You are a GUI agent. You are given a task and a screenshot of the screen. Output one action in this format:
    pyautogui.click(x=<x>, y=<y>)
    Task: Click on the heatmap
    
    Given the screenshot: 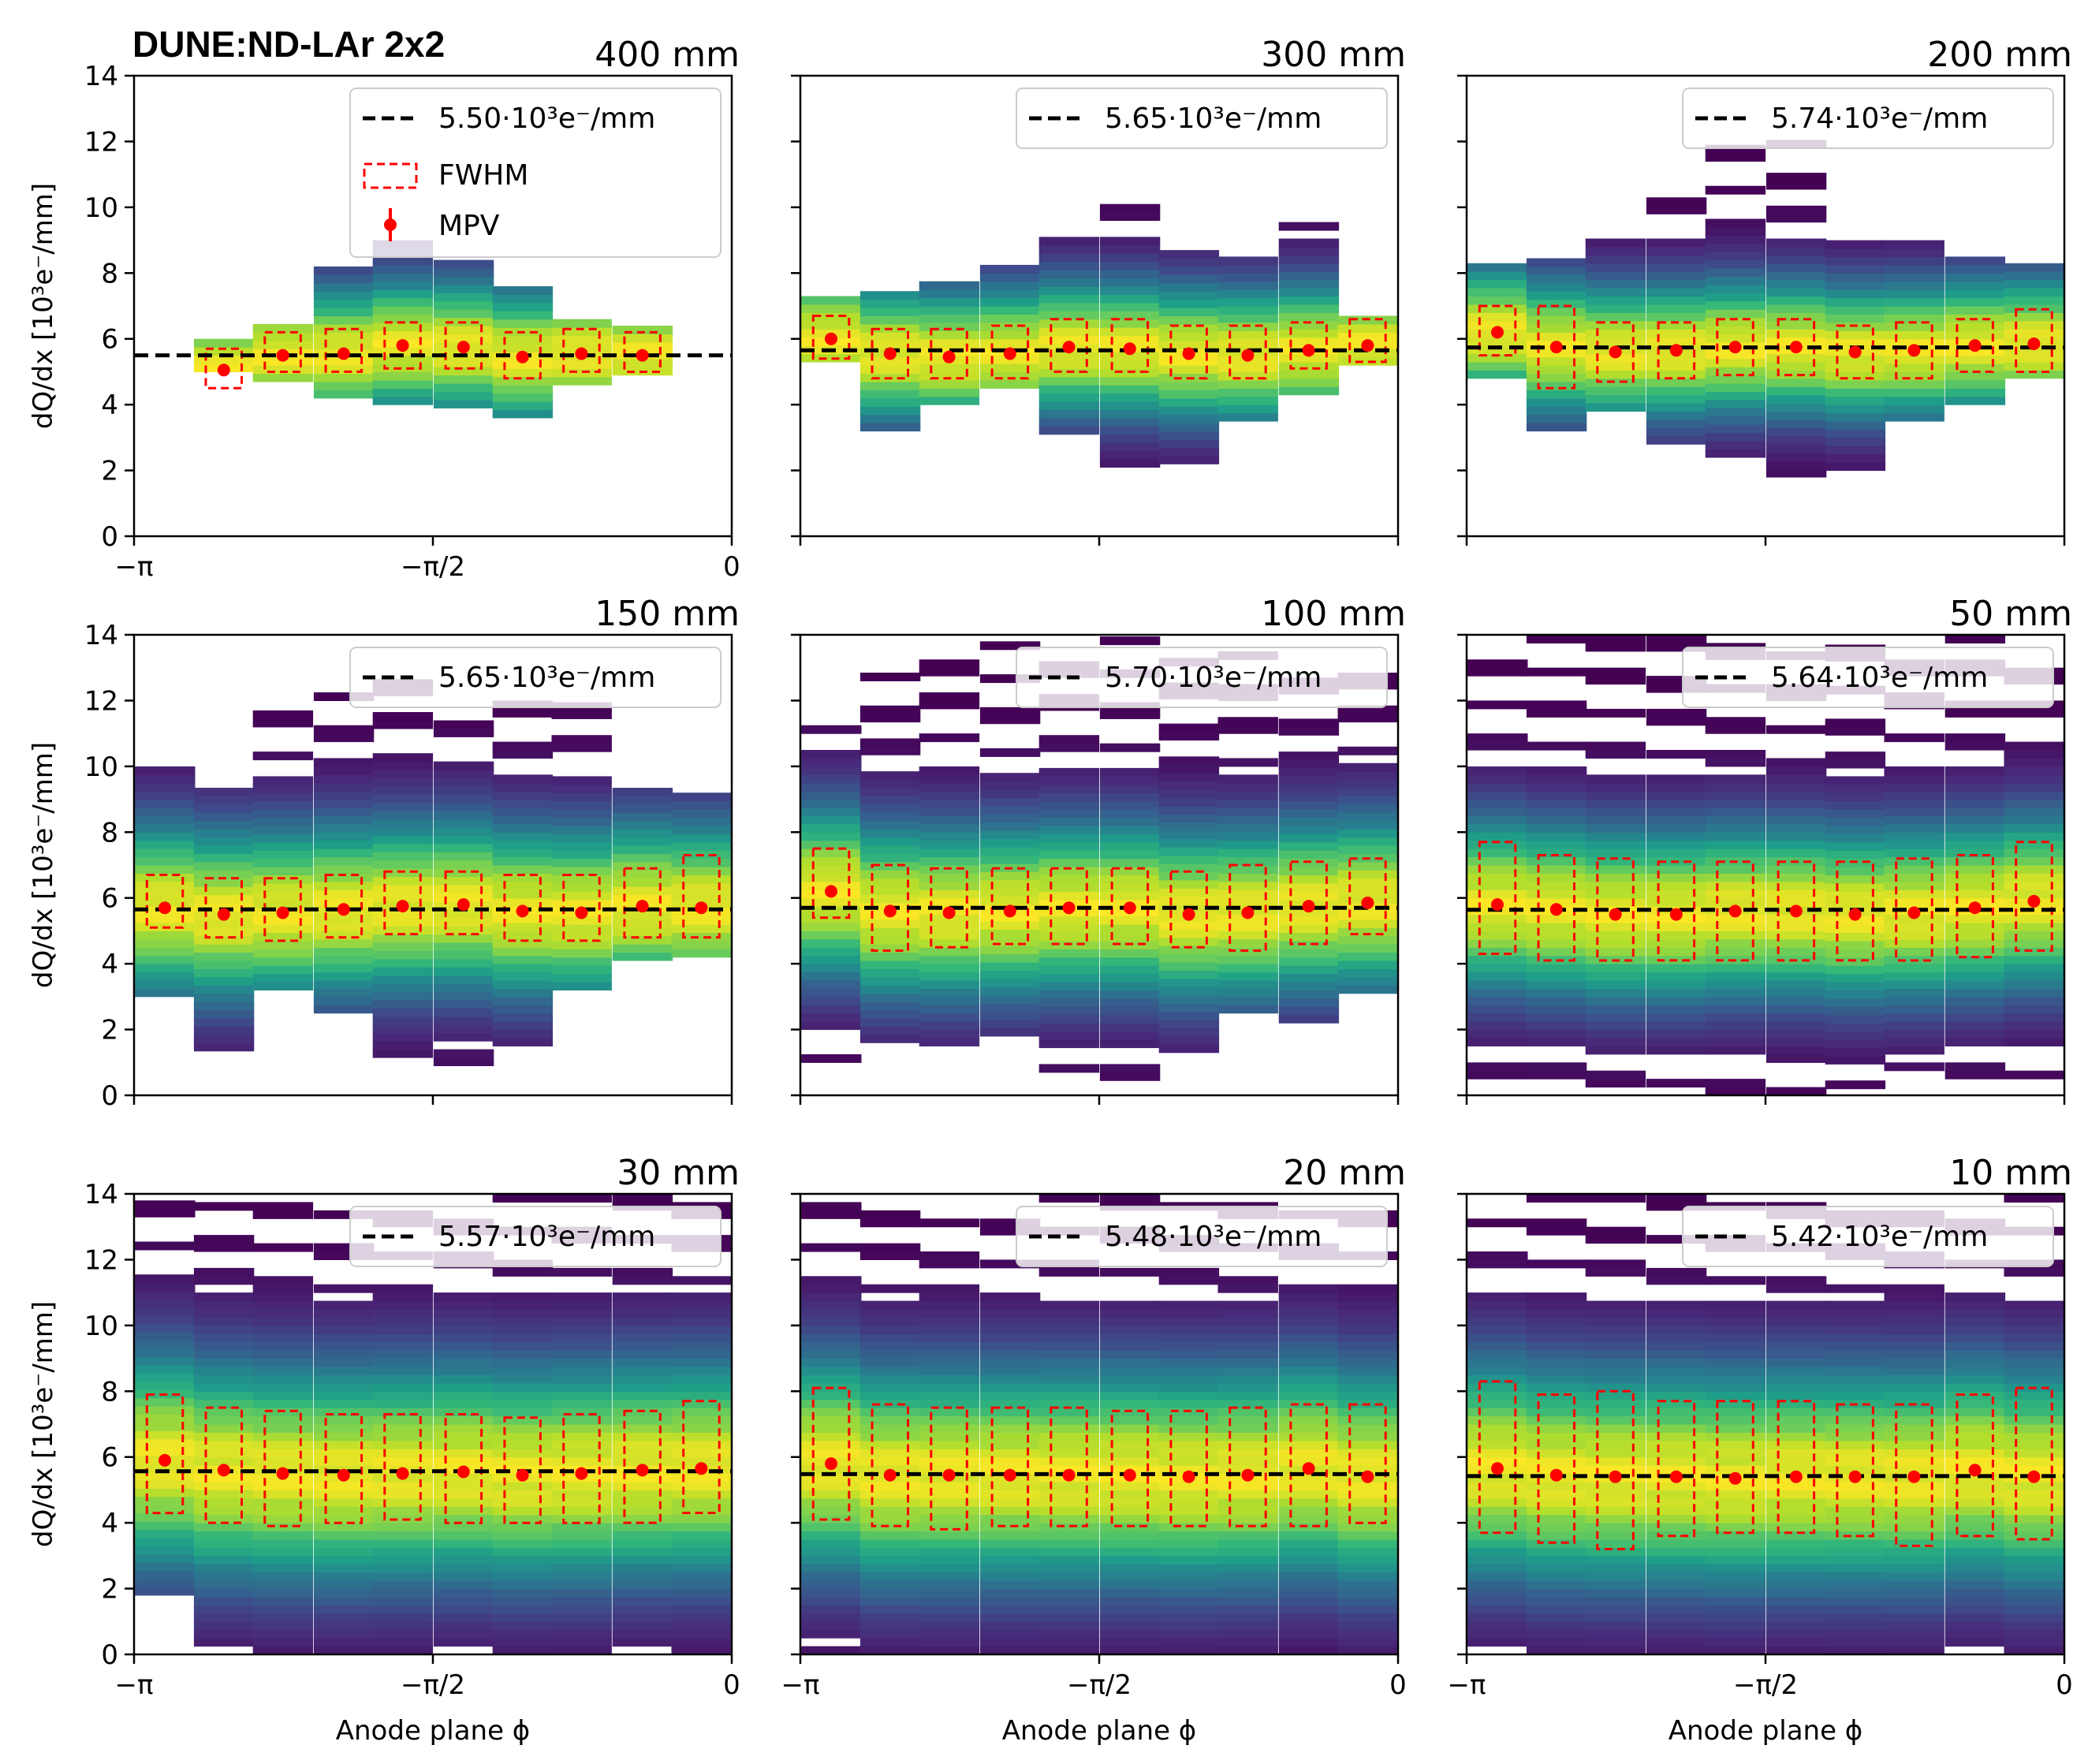 What is the action you would take?
    pyautogui.click(x=433, y=1424)
    